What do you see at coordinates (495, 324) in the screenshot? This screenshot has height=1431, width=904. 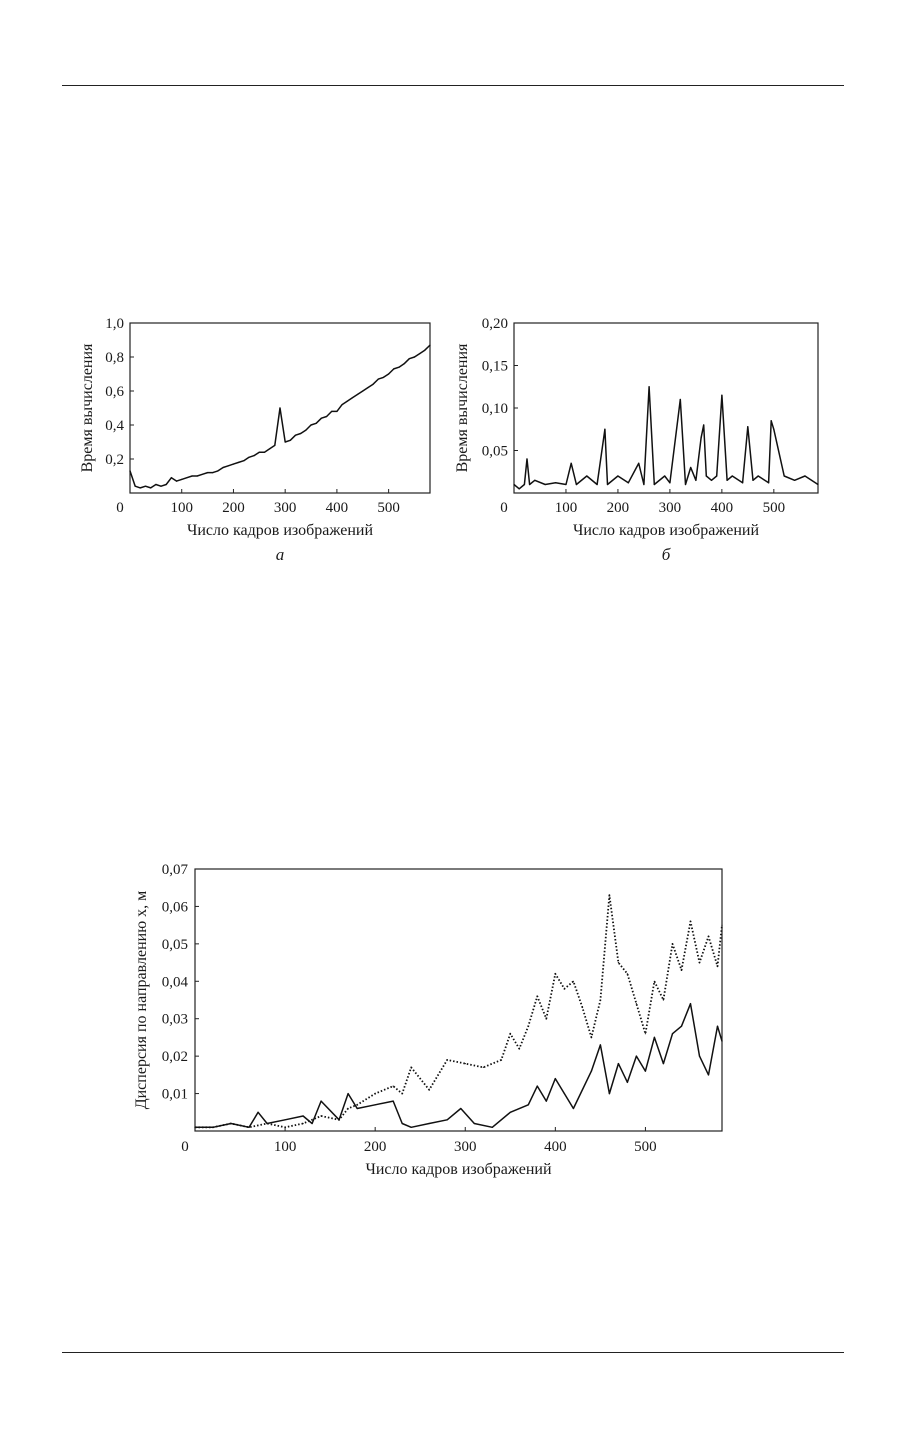 I see `y-tick-label-b: 0,20` at bounding box center [495, 324].